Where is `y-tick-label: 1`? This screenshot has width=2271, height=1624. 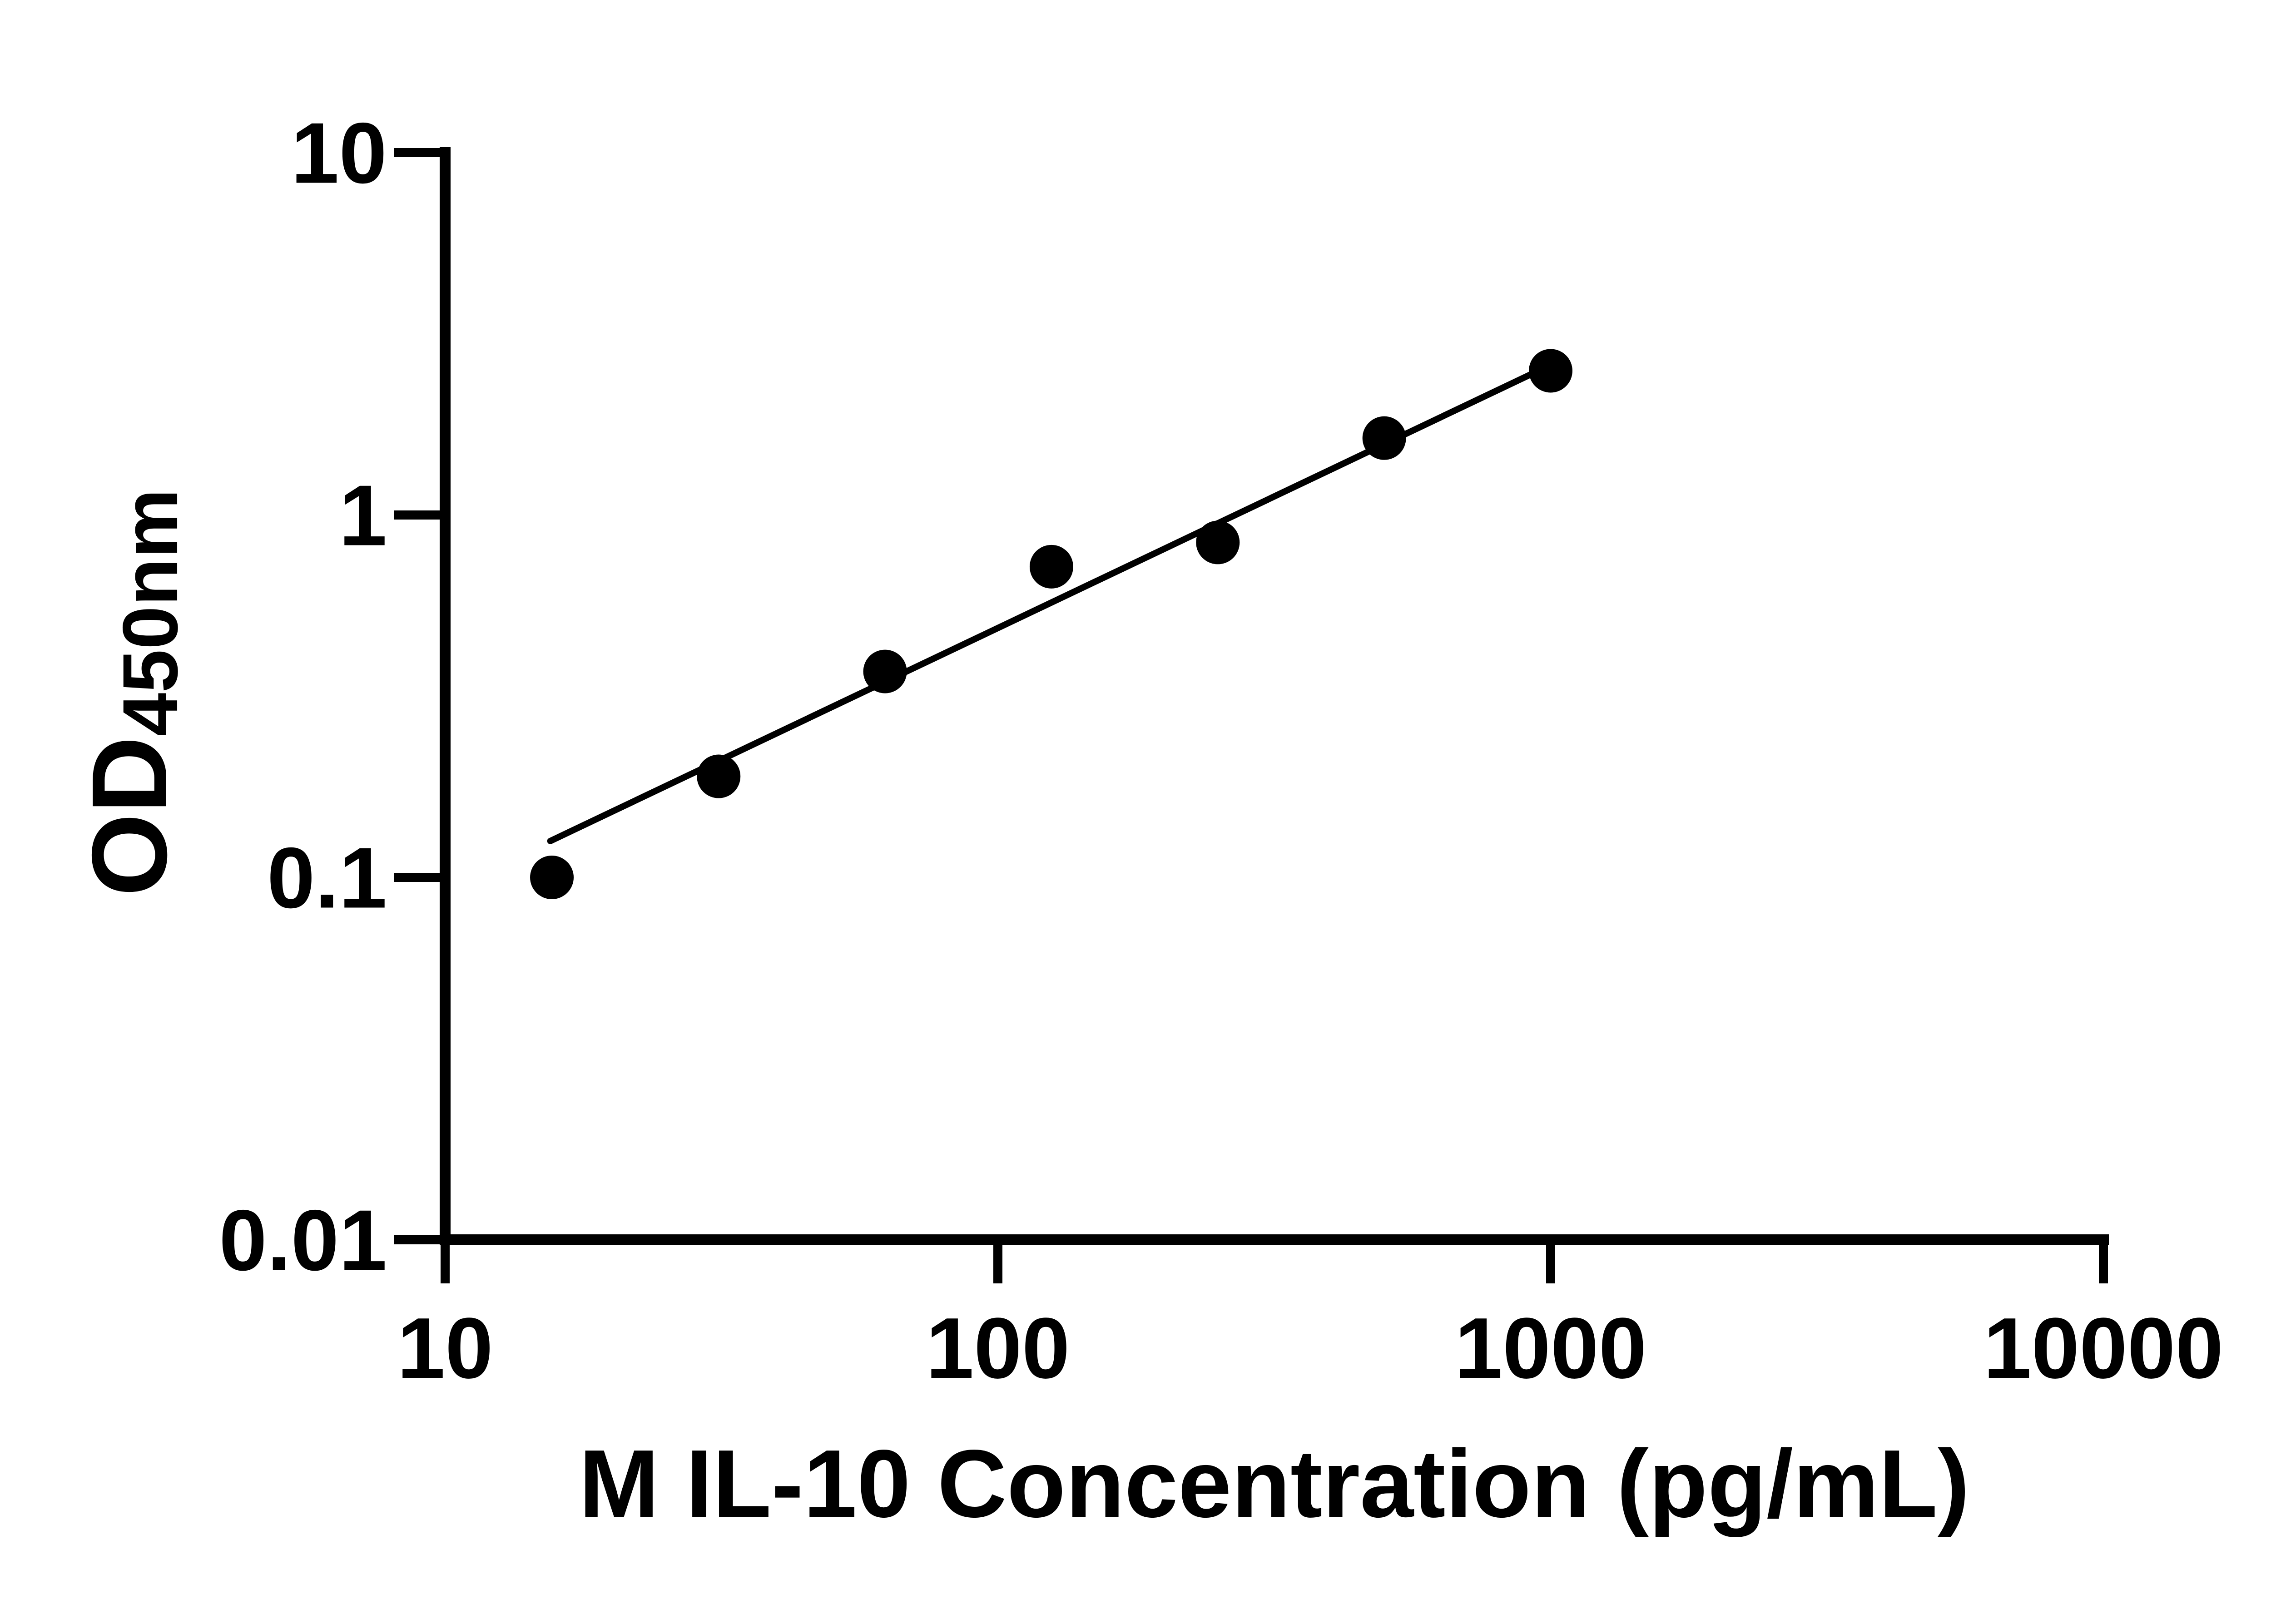 y-tick-label: 1 is located at coordinates (363, 516).